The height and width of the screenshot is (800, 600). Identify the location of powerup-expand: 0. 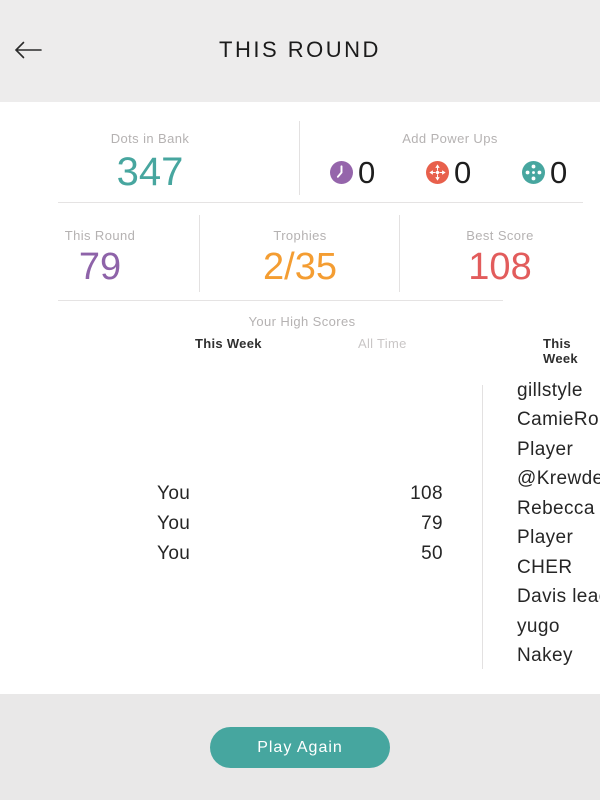
(448, 172).